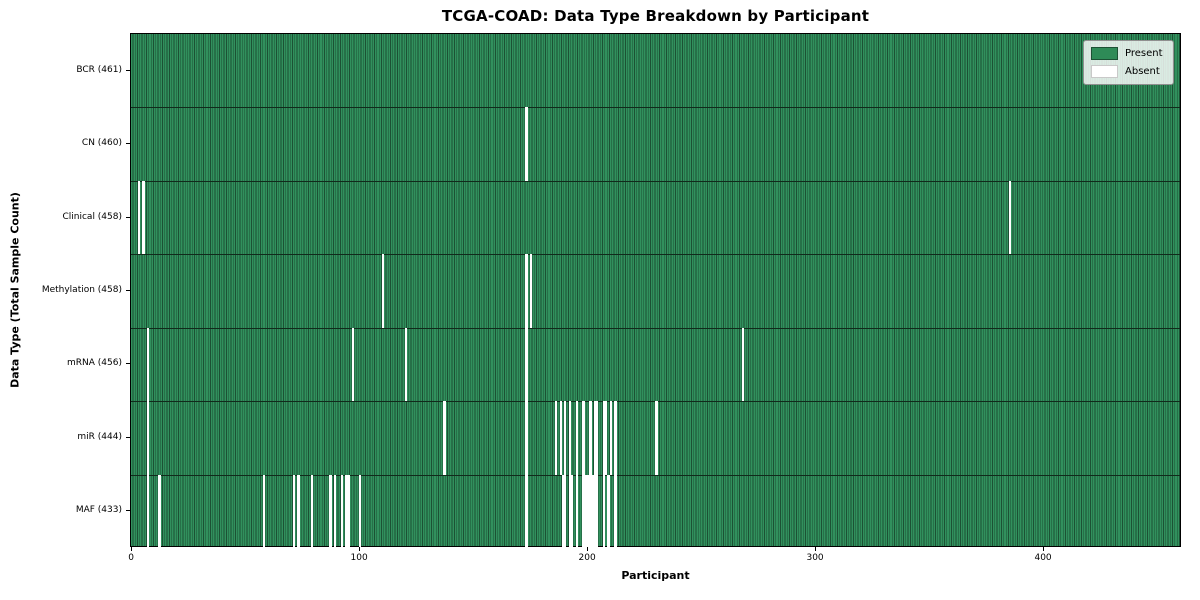  Describe the element at coordinates (655, 575) in the screenshot. I see `x-axis-label: Participant` at that location.